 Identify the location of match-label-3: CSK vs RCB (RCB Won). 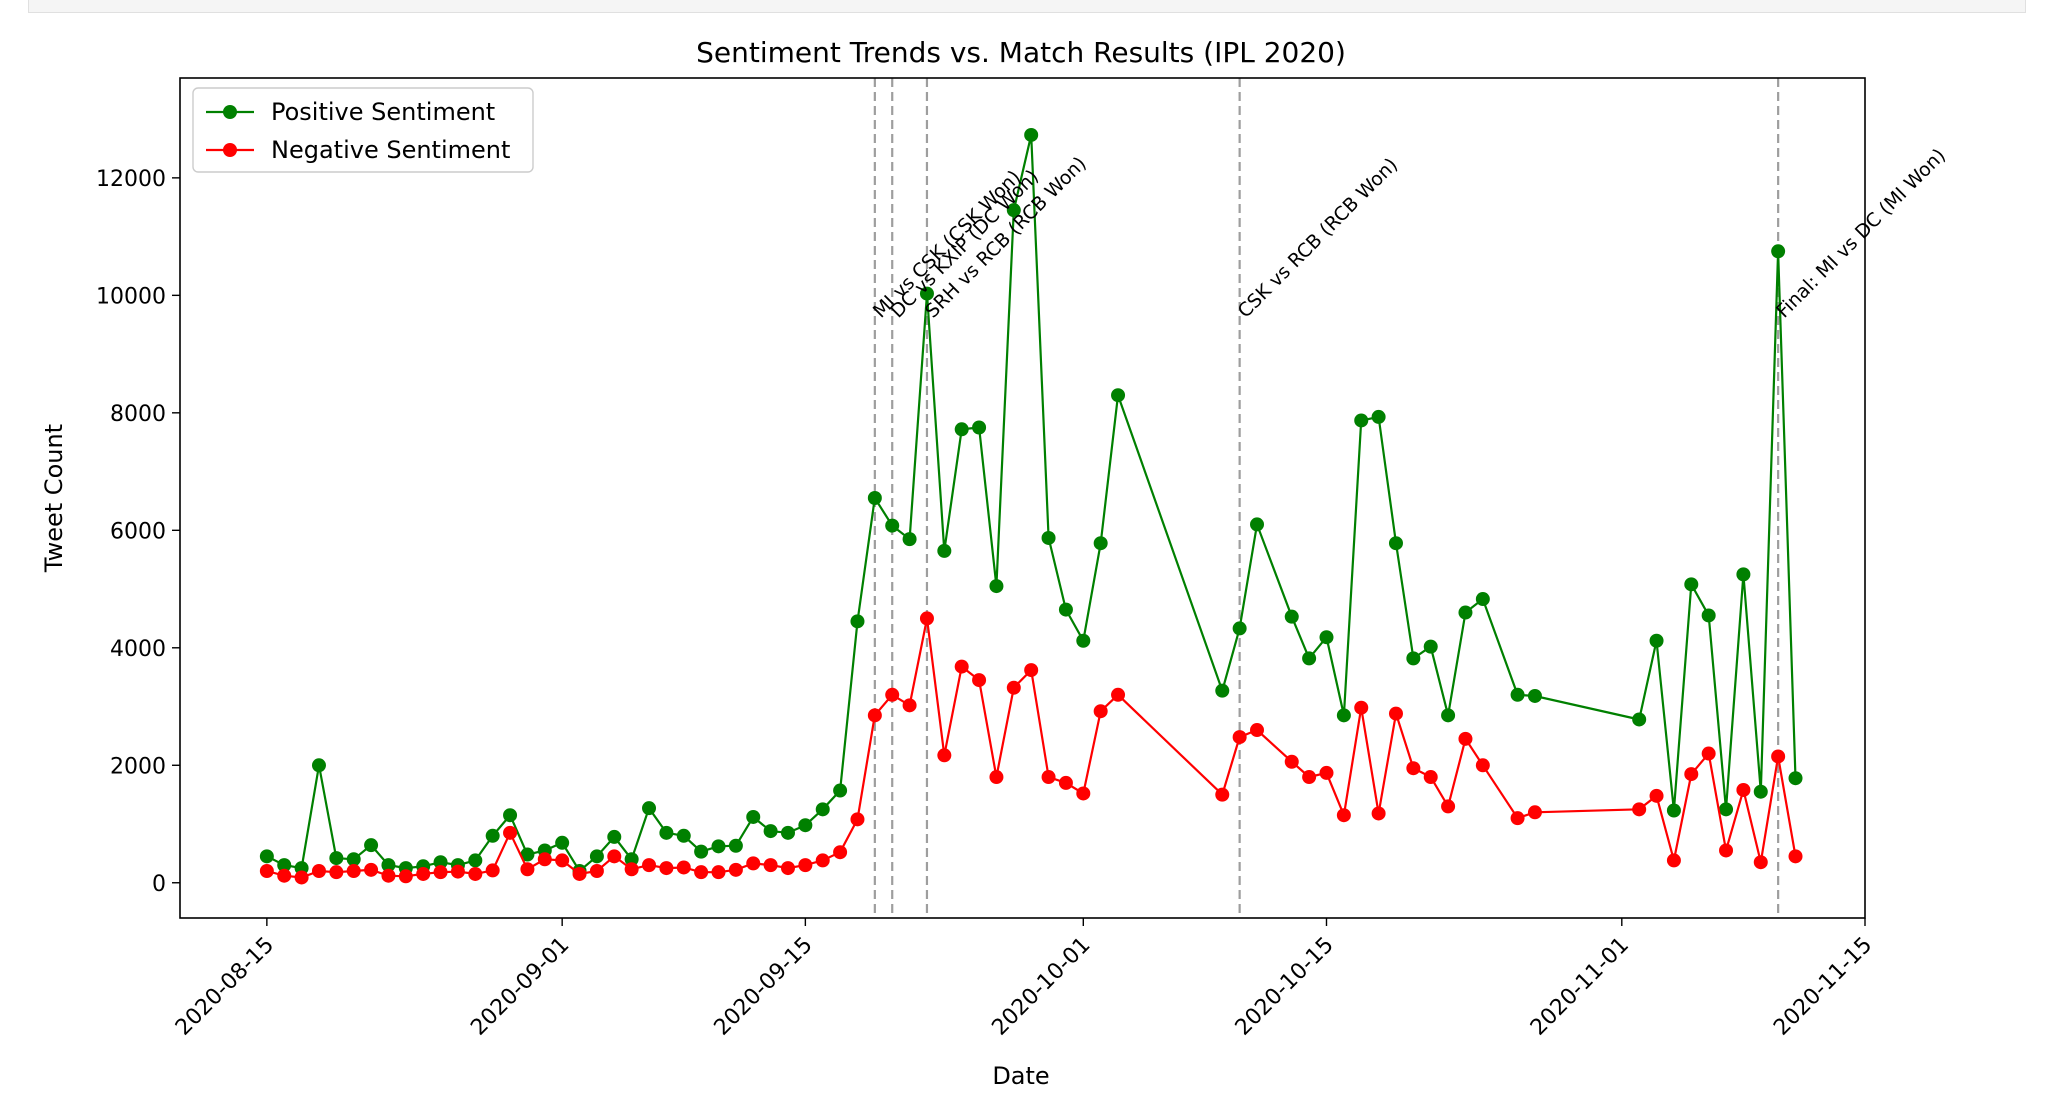
(1318, 238).